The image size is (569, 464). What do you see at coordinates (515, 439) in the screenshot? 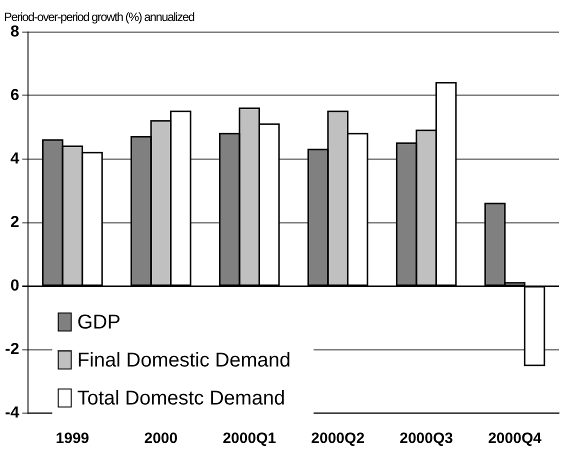
I see `x-tick-label: 2000Q4` at bounding box center [515, 439].